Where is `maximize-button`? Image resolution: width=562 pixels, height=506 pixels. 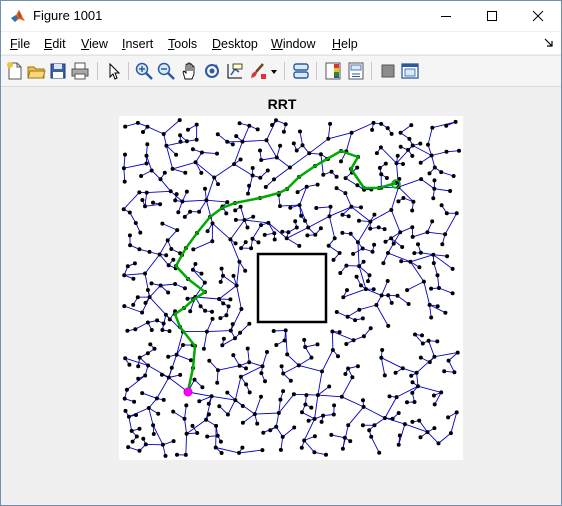 maximize-button is located at coordinates (492, 16).